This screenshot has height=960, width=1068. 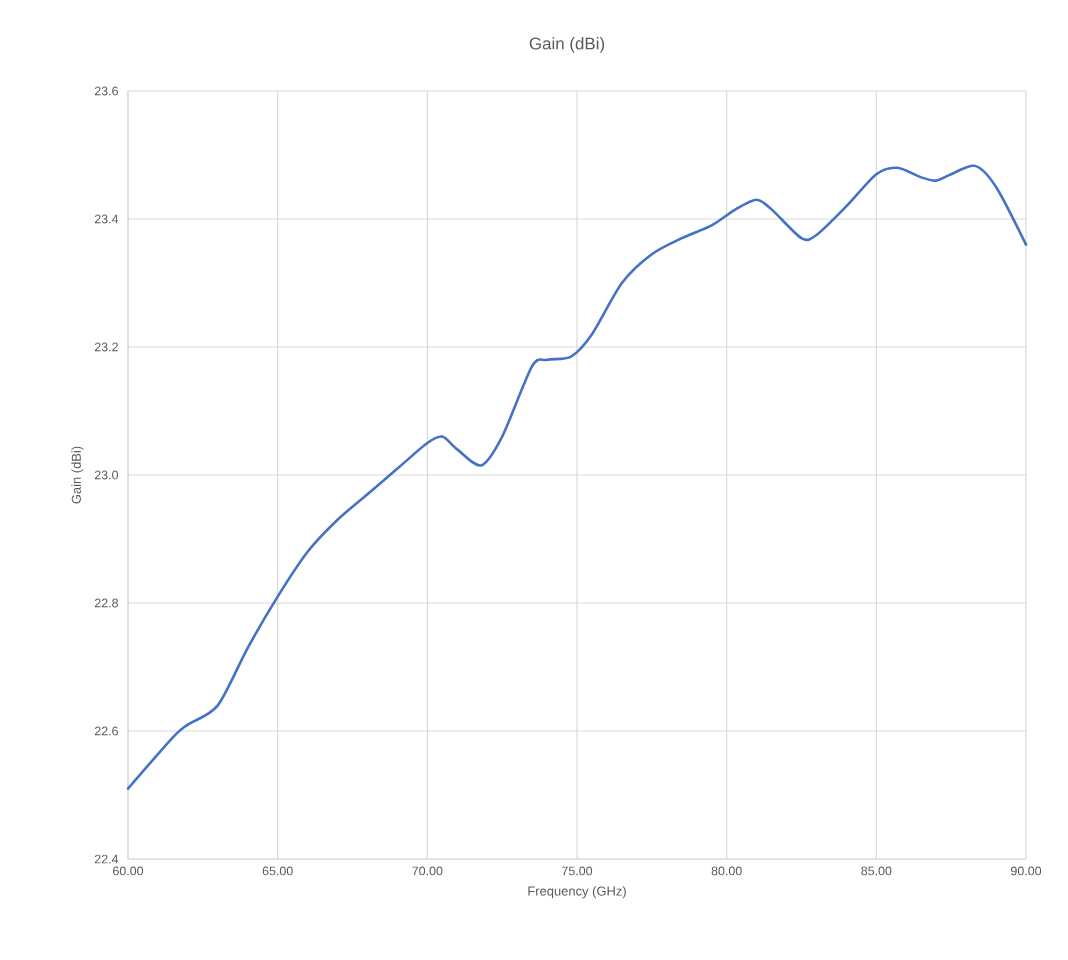 What do you see at coordinates (106, 219) in the screenshot?
I see `y-tick-label: 23.4` at bounding box center [106, 219].